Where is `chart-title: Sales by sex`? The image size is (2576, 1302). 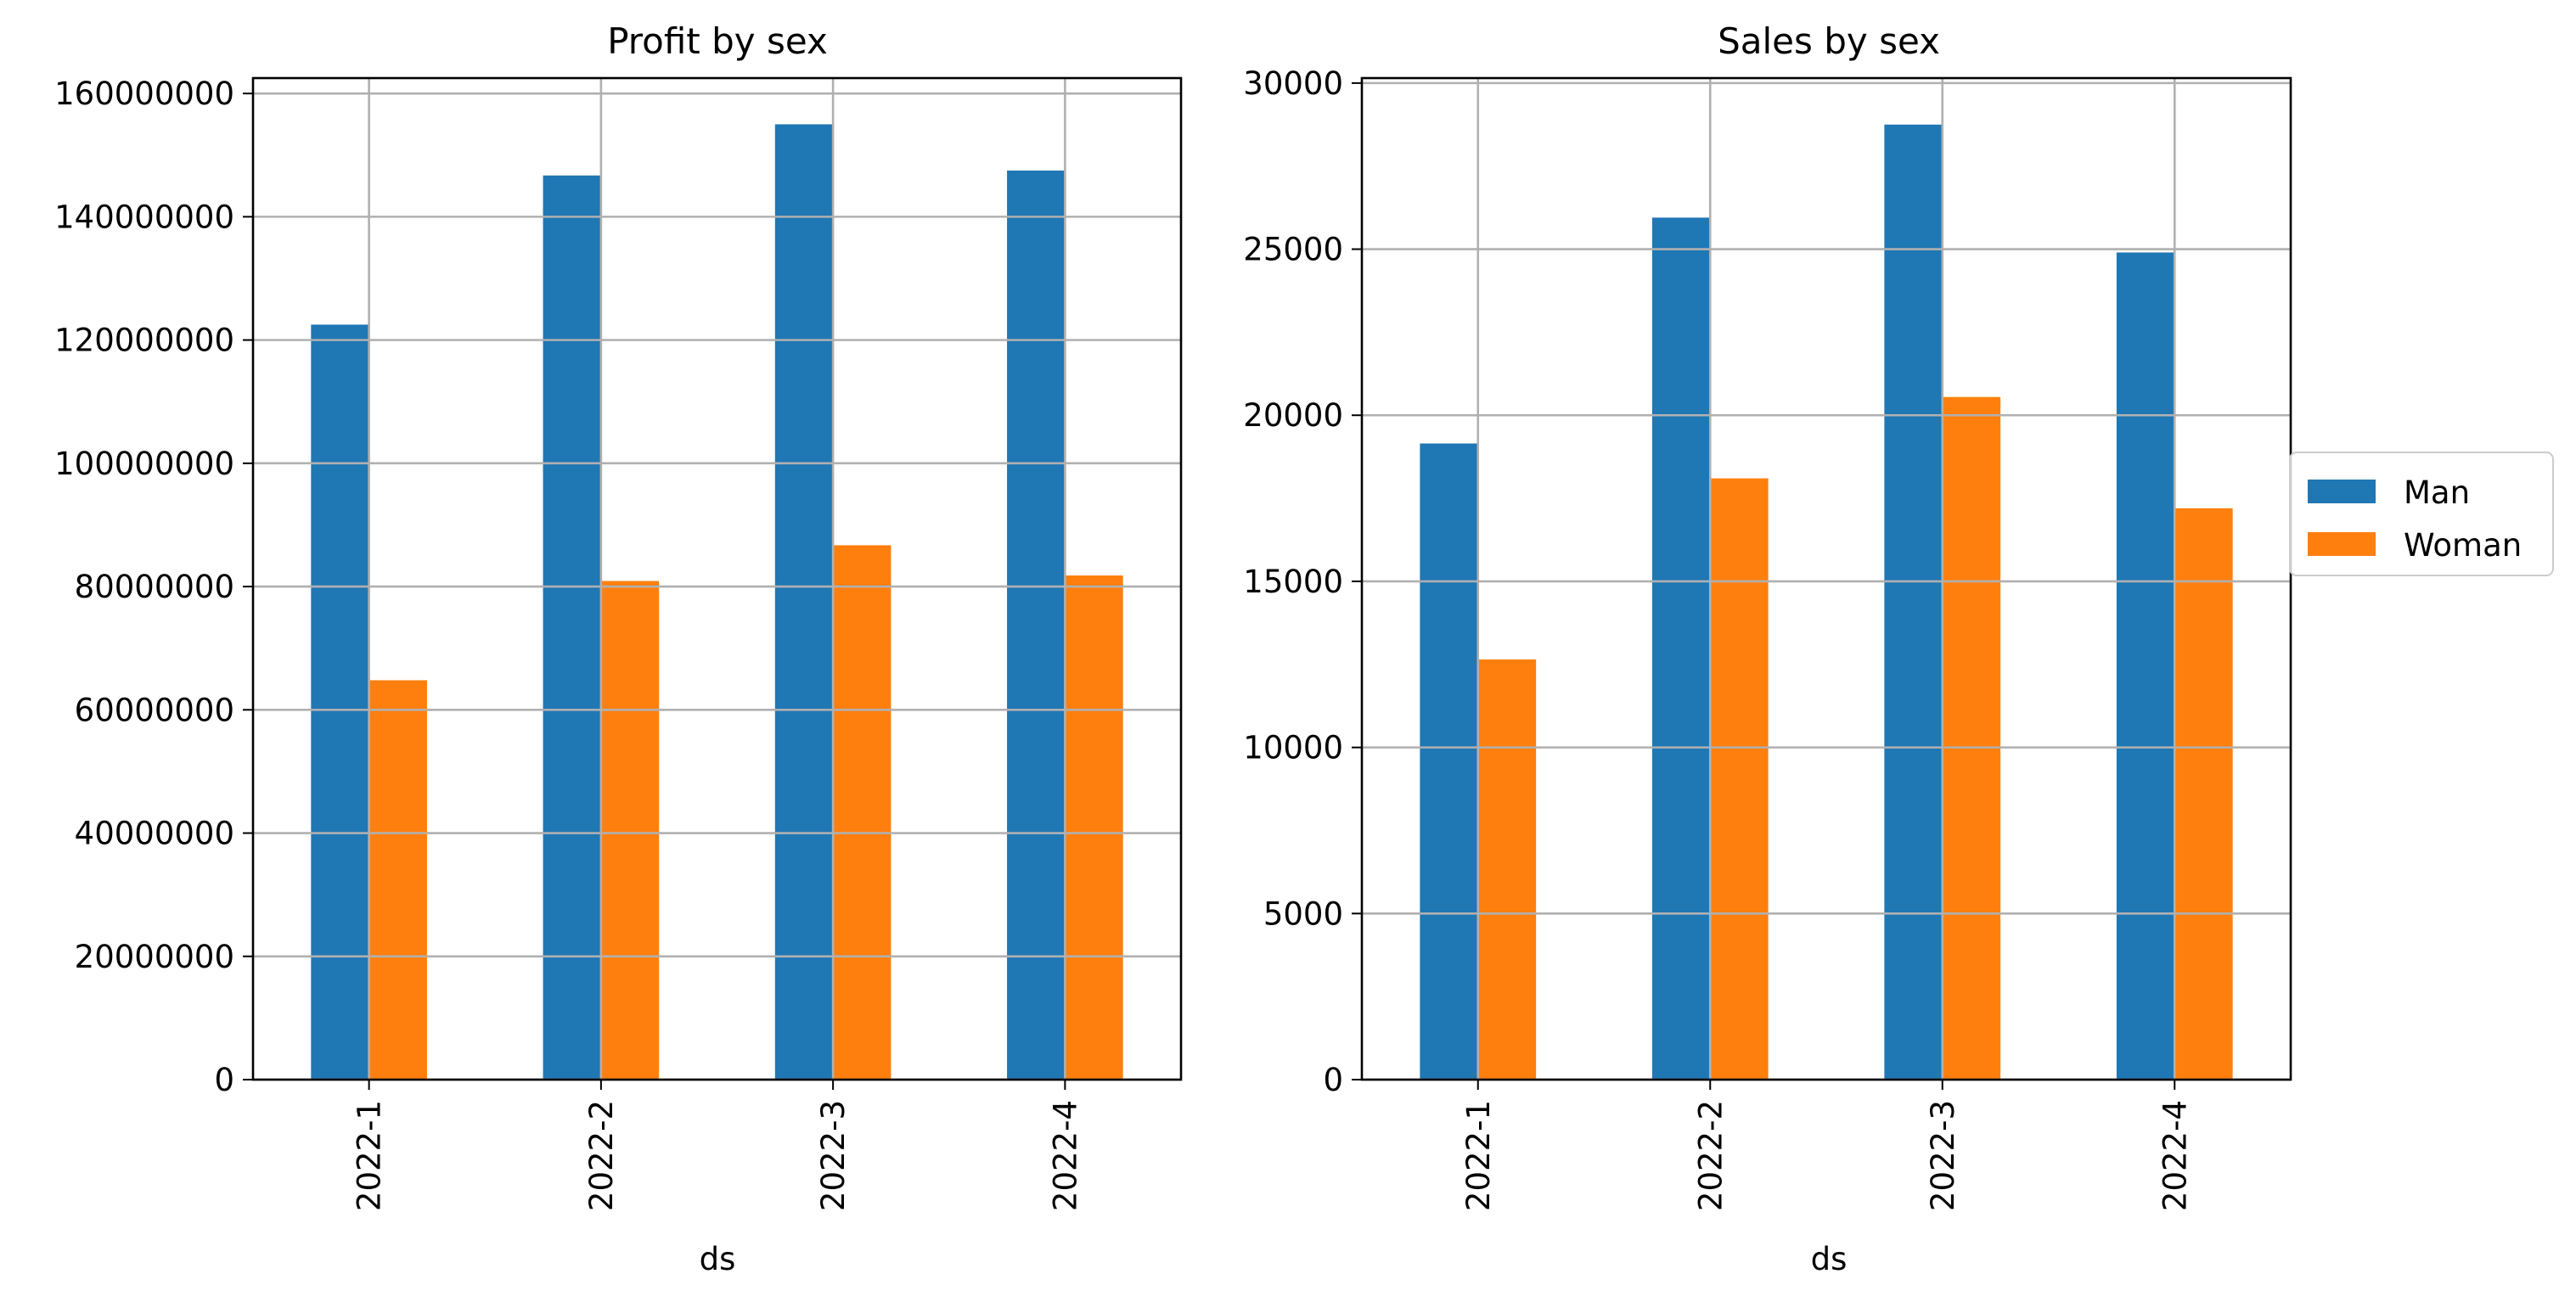
chart-title: Sales by sex is located at coordinates (1829, 41).